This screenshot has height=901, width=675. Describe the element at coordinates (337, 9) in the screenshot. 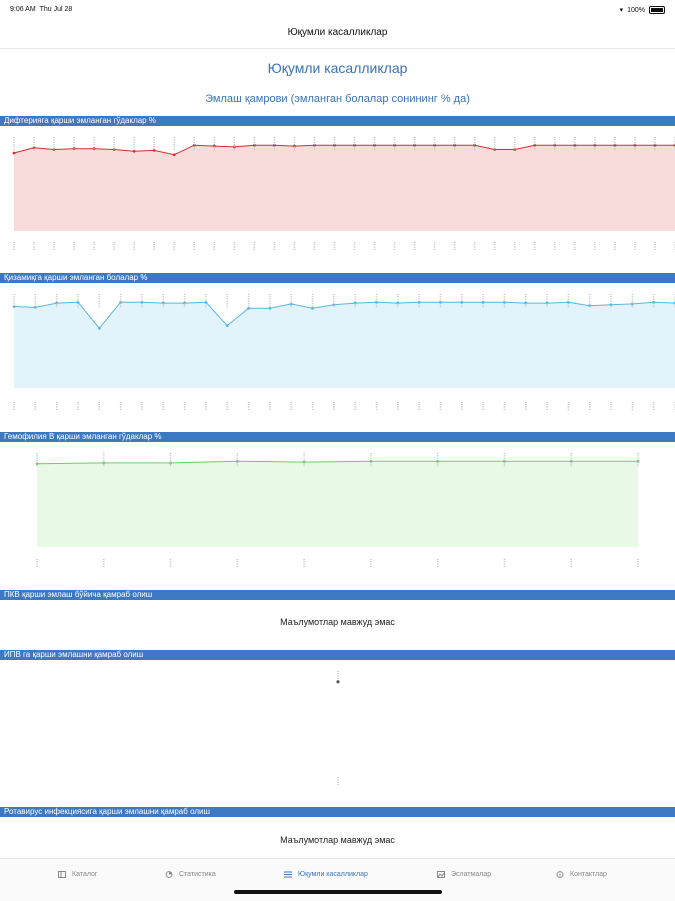

I see `status-bar: 9:06 AM Thu Jul 28 ▾ 100%` at that location.